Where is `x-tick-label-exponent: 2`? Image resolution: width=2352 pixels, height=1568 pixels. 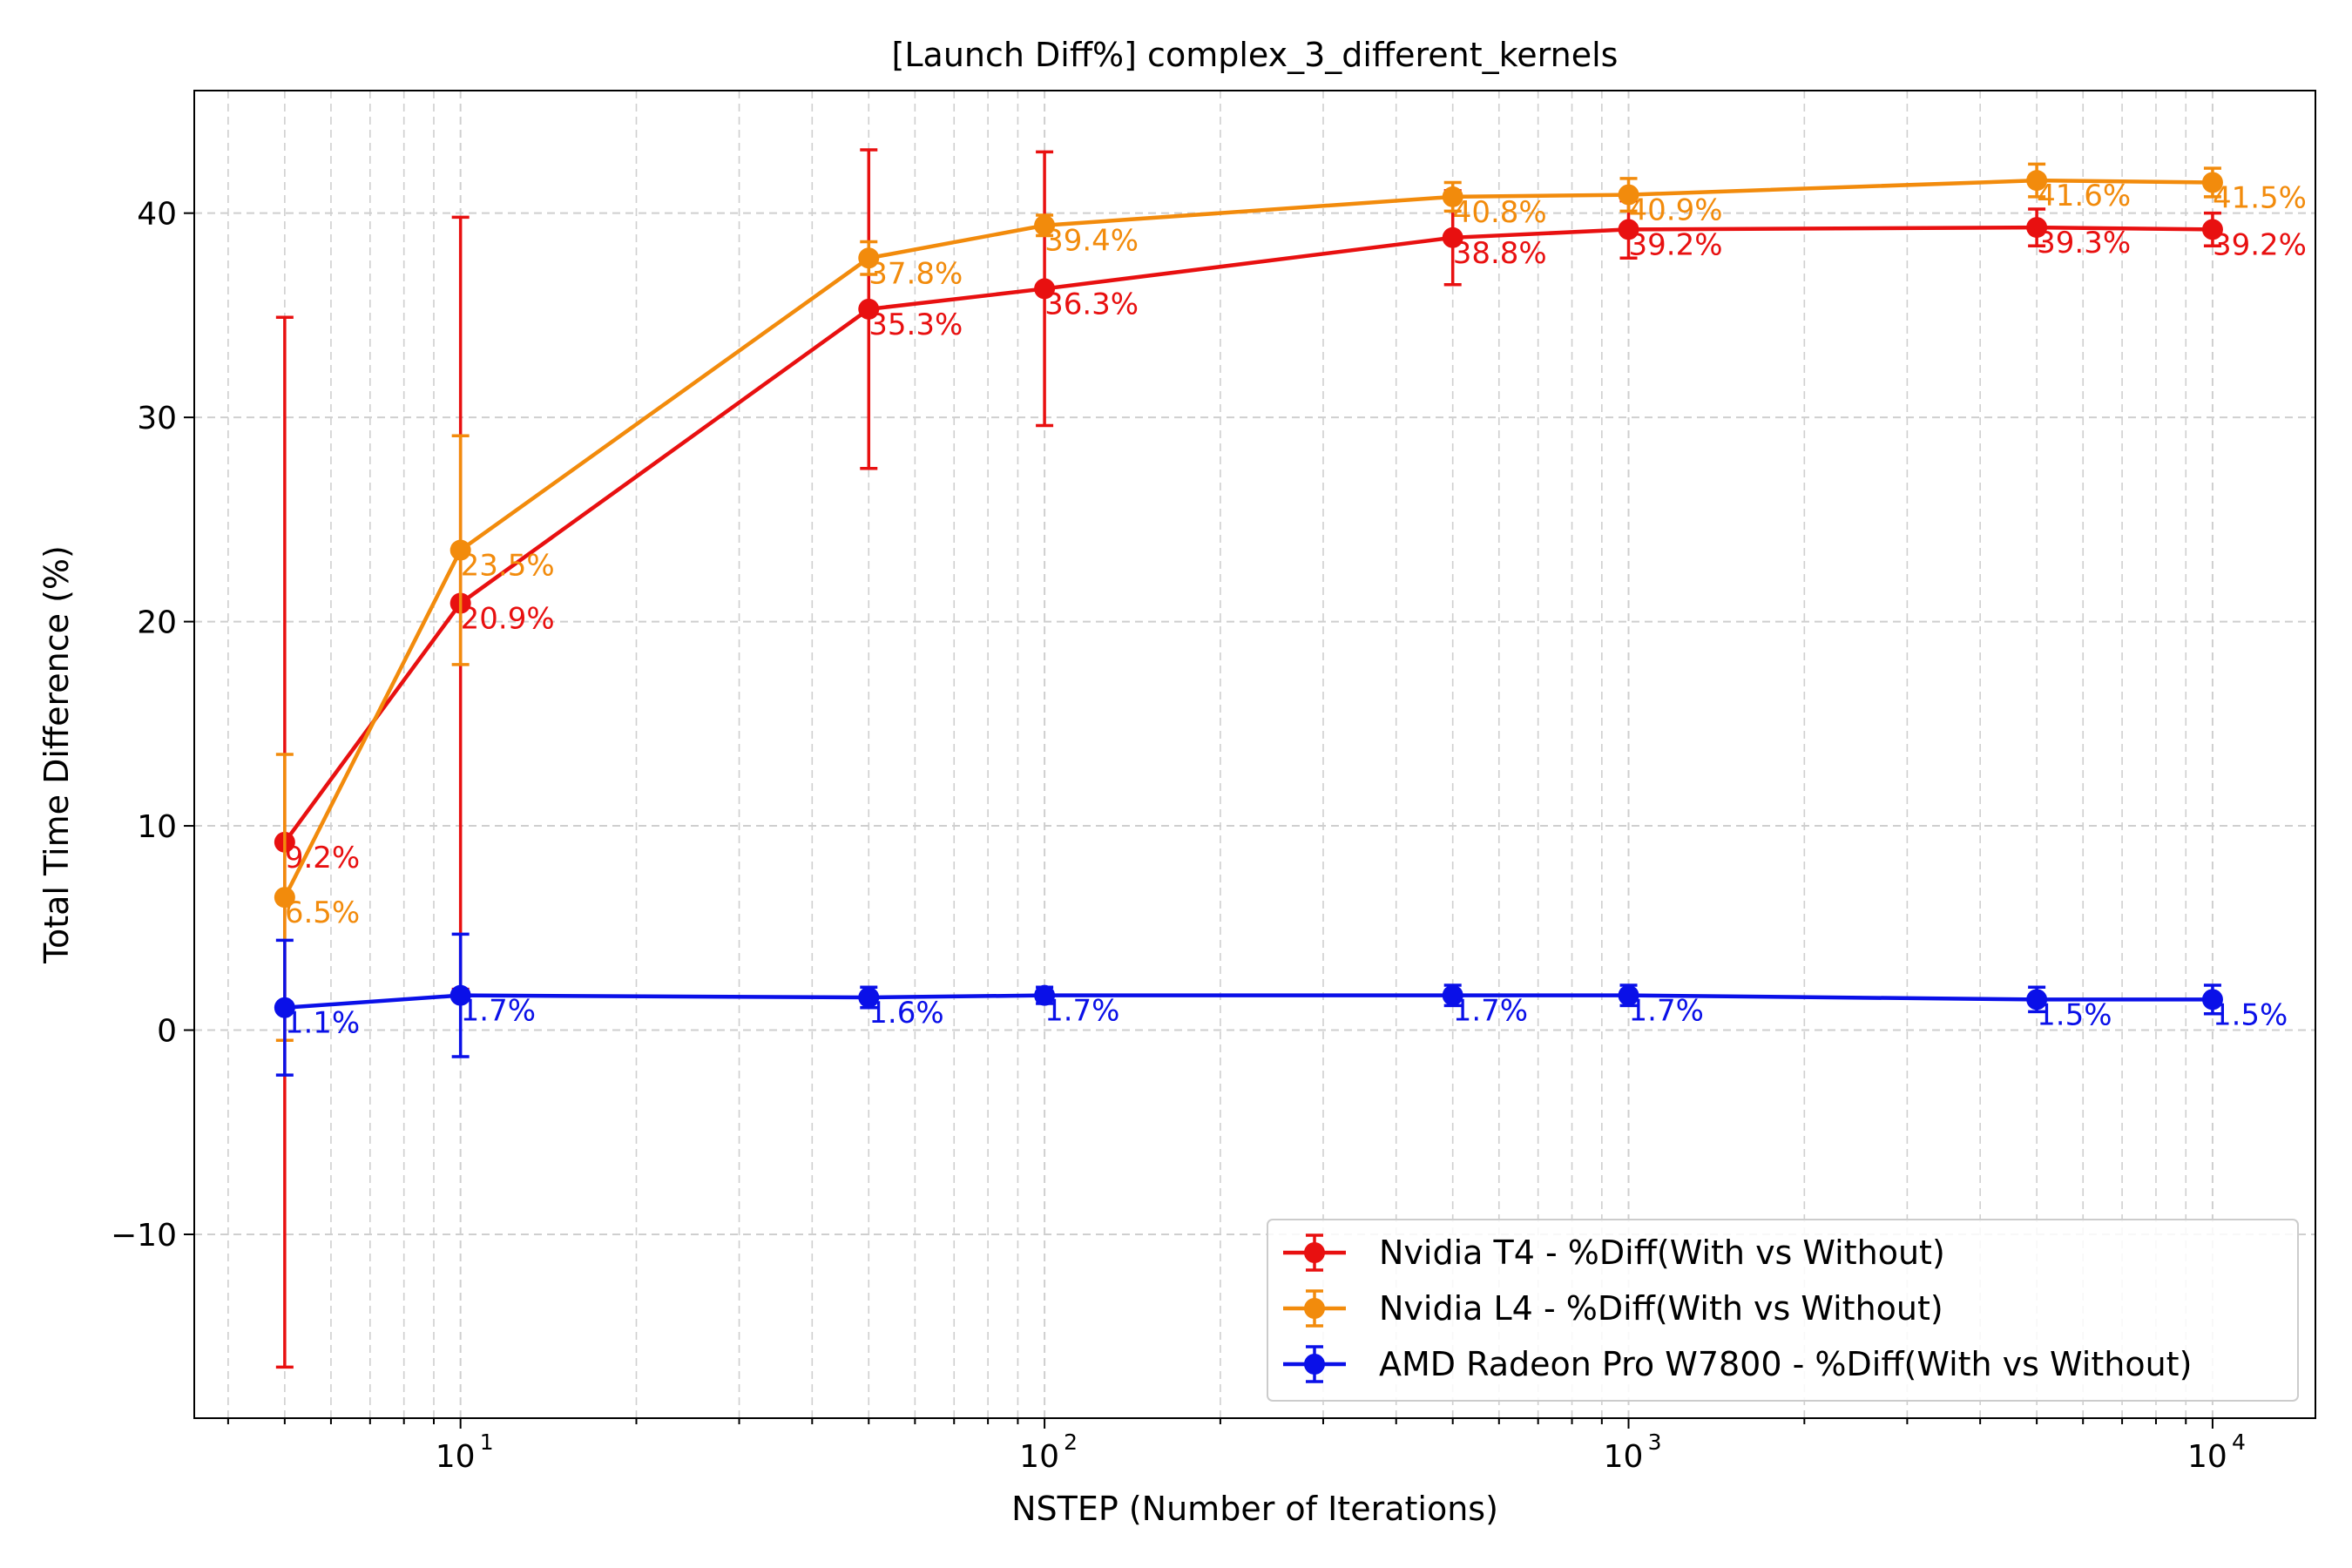
x-tick-label-exponent: 2 is located at coordinates (1071, 1442).